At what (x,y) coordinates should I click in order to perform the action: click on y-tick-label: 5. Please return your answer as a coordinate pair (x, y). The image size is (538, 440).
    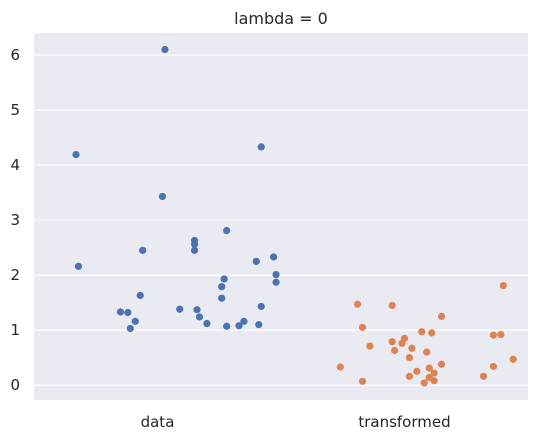
    Looking at the image, I should click on (15, 110).